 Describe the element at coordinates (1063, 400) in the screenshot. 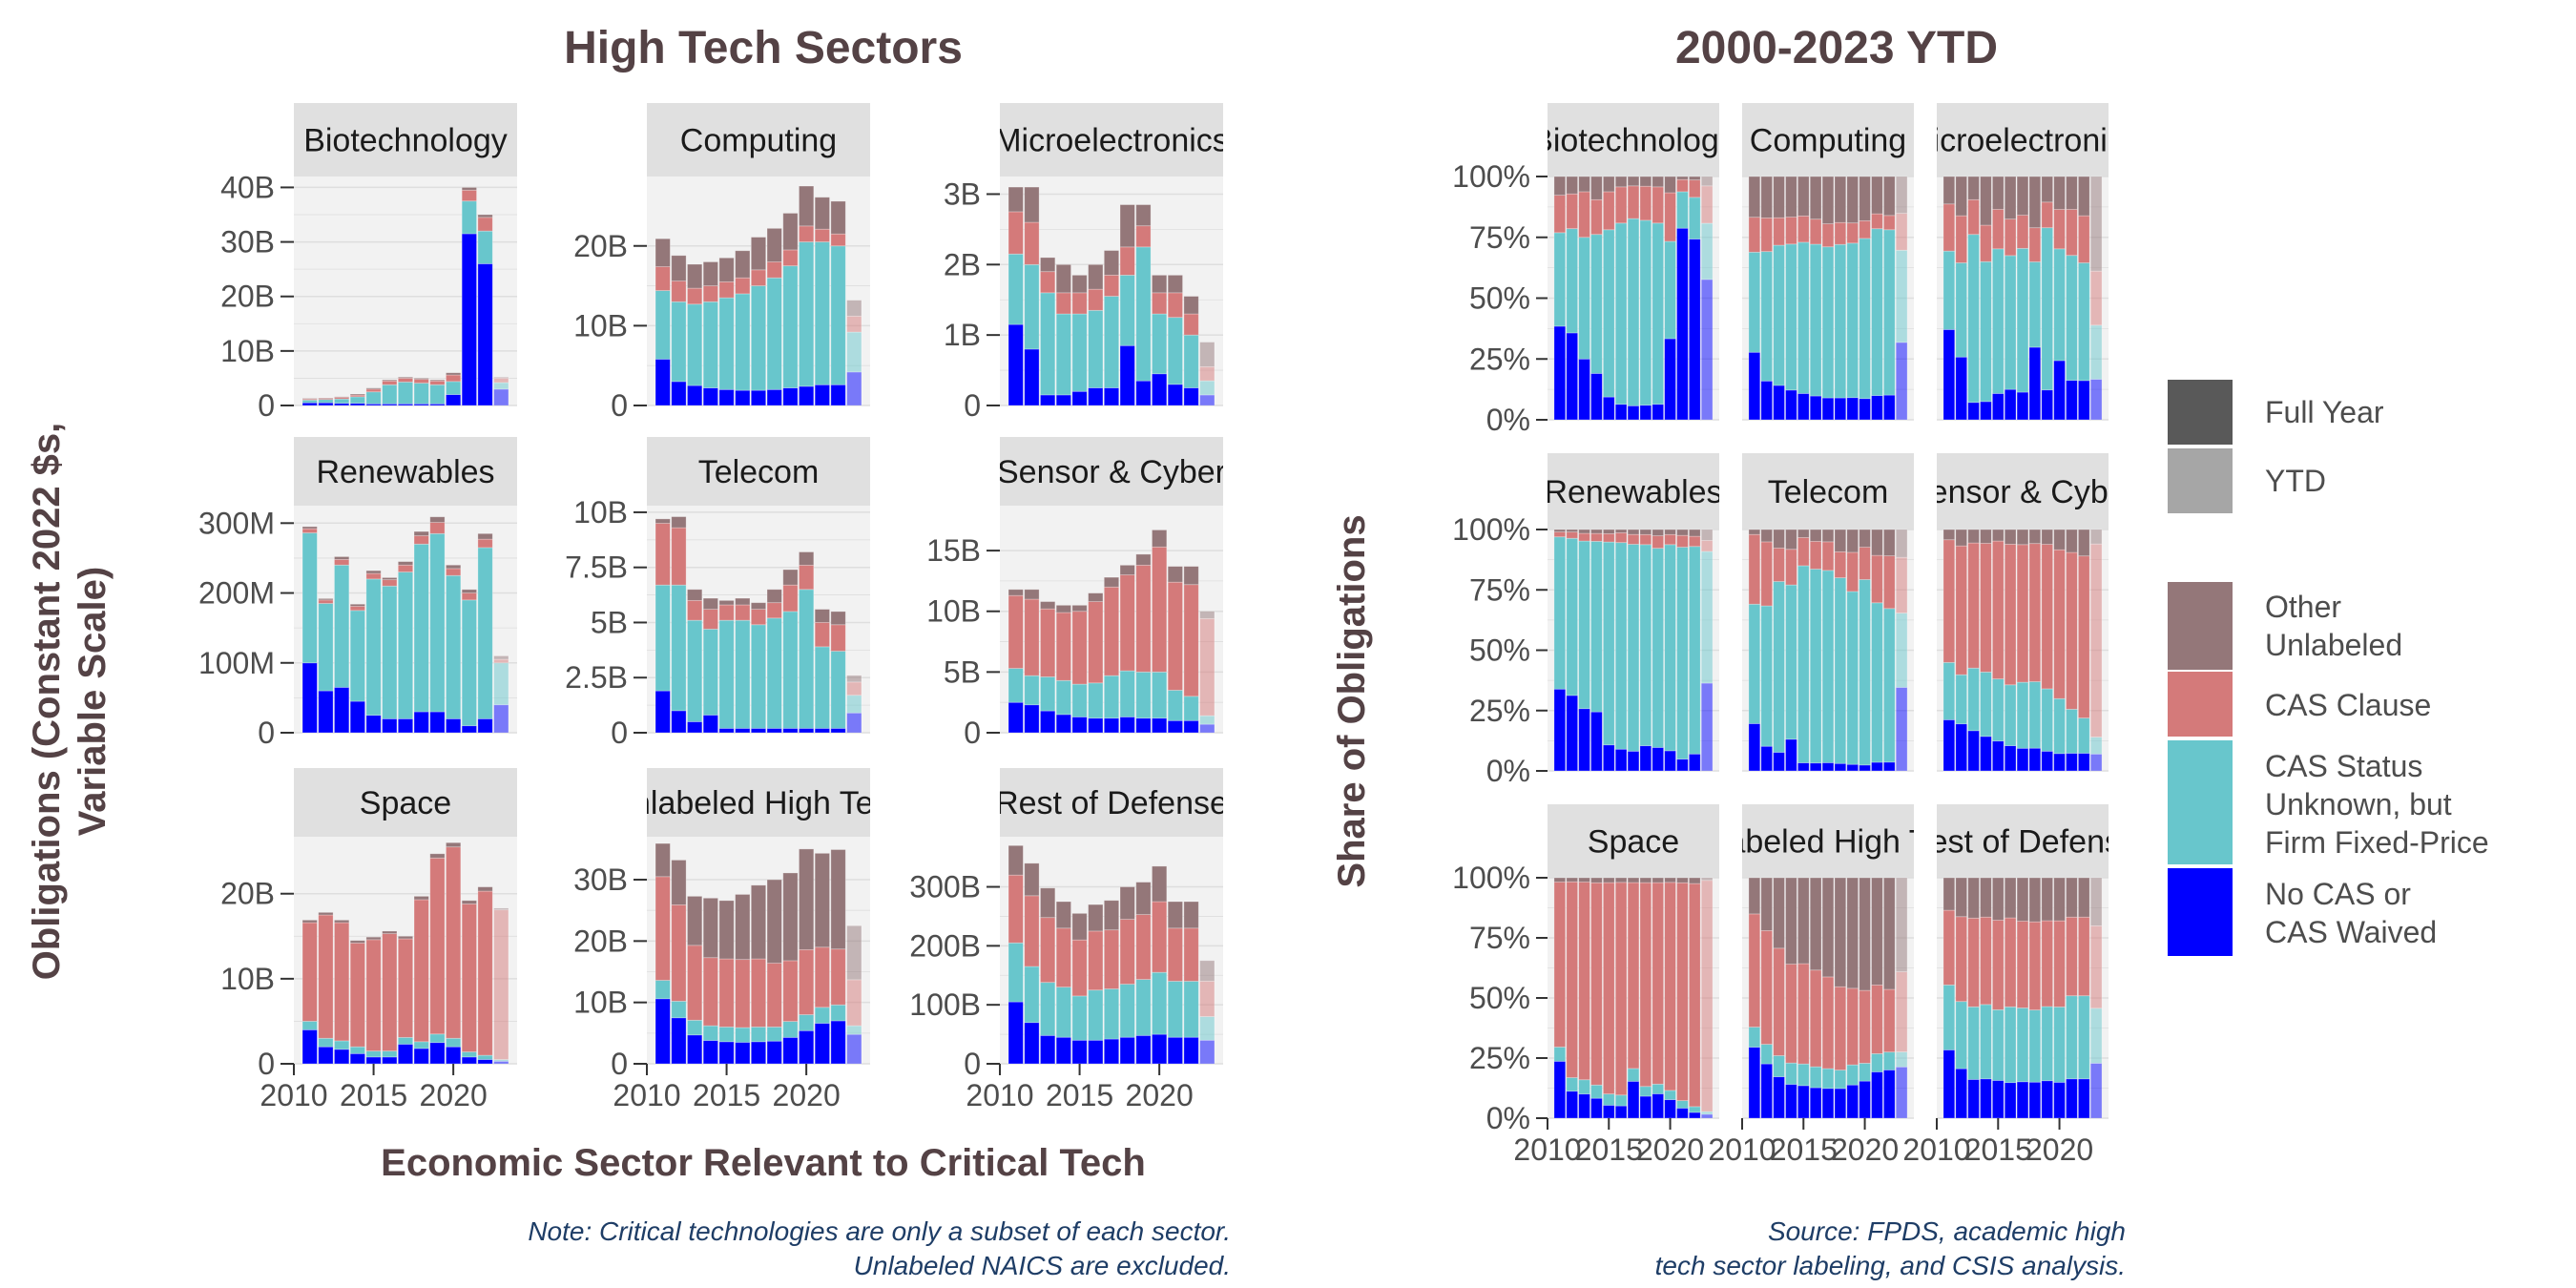

I see `bar-no-cas-2014` at that location.